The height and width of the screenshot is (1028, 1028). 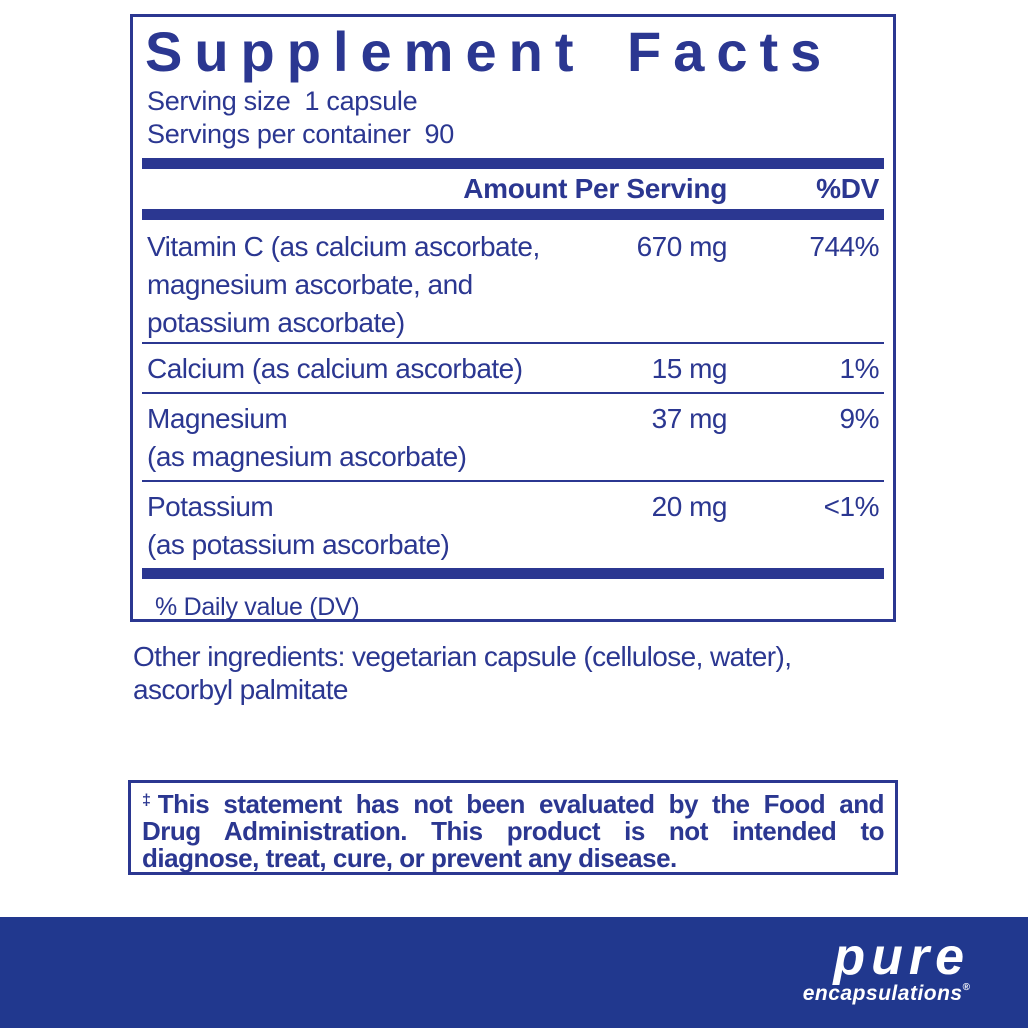 What do you see at coordinates (219, 101) in the screenshot?
I see `serving-size-label: Serving size` at bounding box center [219, 101].